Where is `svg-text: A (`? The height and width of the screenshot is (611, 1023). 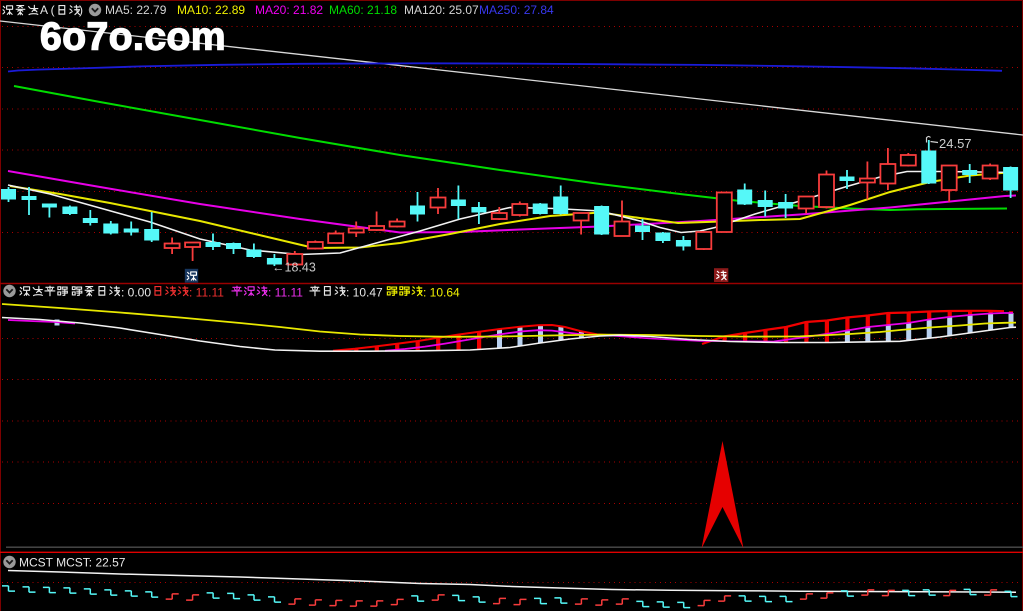
svg-text: A ( is located at coordinates (47, 10).